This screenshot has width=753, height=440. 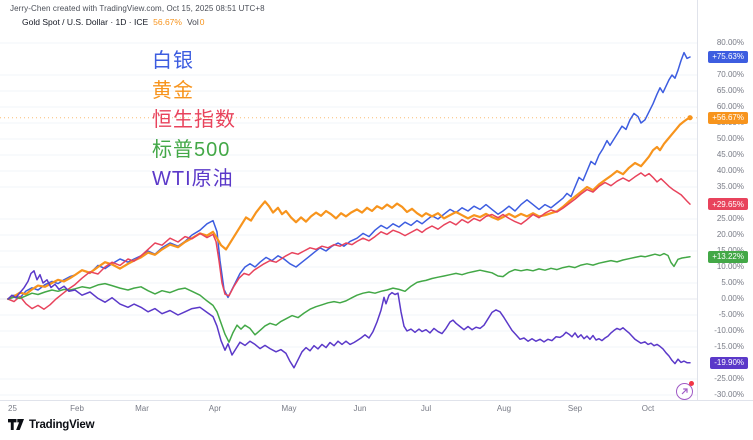 What do you see at coordinates (730, 138) in the screenshot?
I see `price-scale-label: 50.00%` at bounding box center [730, 138].